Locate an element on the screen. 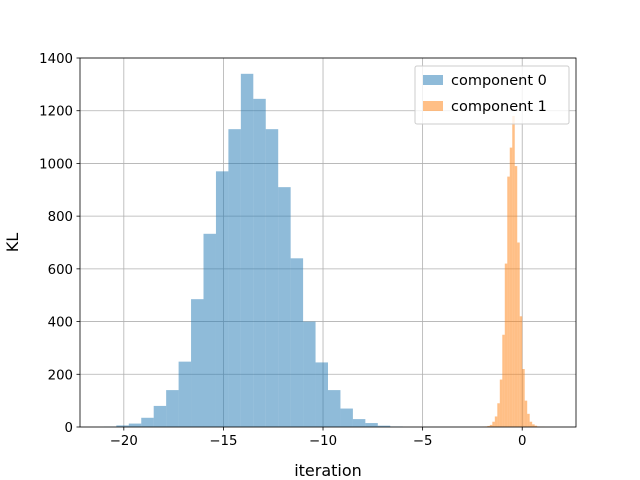 The height and width of the screenshot is (480, 640). legend: component 0 component 1 is located at coordinates (492, 95).